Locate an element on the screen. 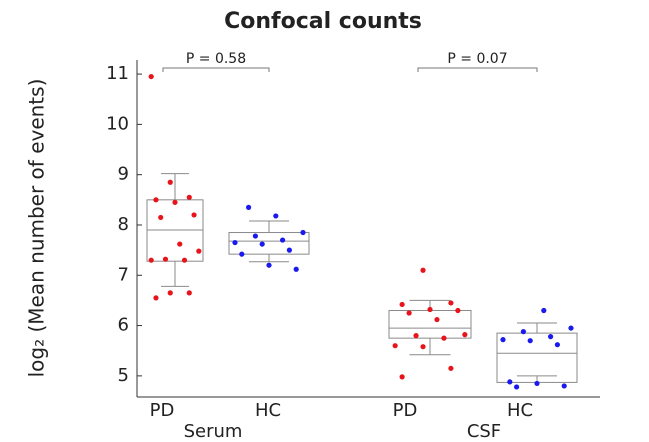 Image resolution: width=649 pixels, height=442 pixels. group-label: CSF is located at coordinates (484, 431).